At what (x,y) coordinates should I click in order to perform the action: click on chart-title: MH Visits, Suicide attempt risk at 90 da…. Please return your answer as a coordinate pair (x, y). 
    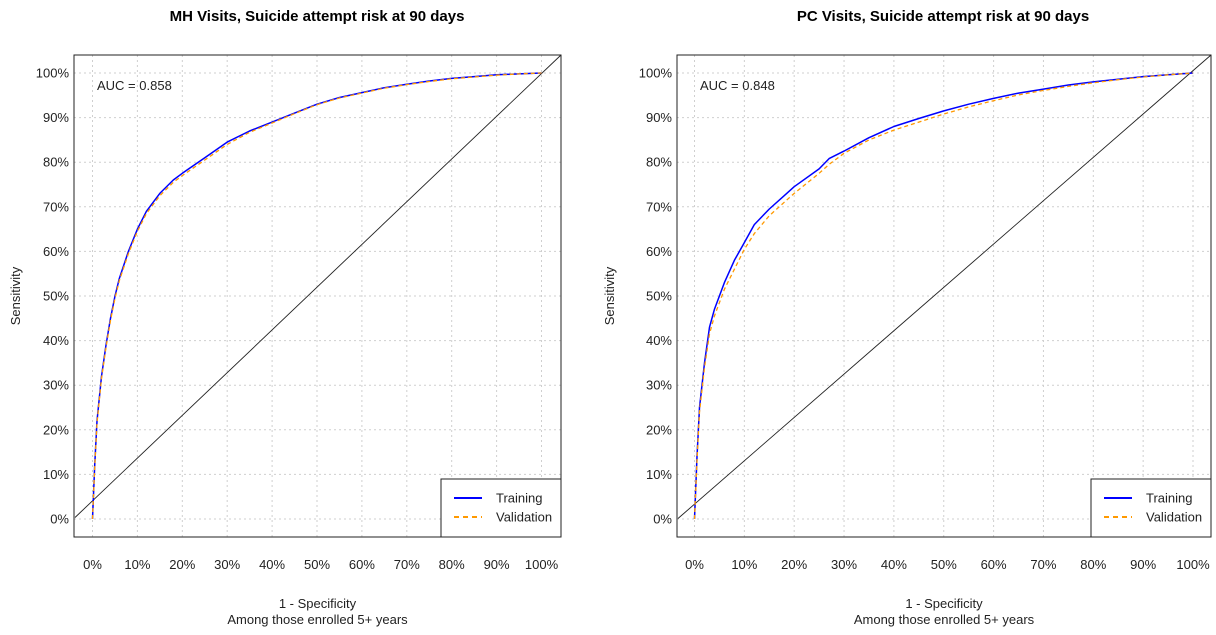
    Looking at the image, I should click on (317, 16).